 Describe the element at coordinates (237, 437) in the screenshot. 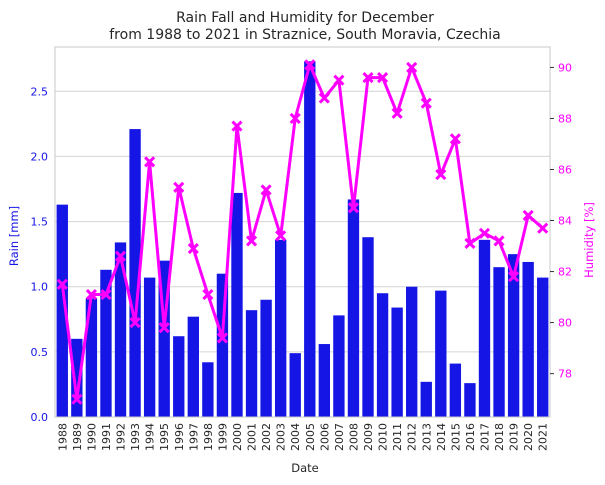

I see `x-tick-label-2000: 2000` at that location.